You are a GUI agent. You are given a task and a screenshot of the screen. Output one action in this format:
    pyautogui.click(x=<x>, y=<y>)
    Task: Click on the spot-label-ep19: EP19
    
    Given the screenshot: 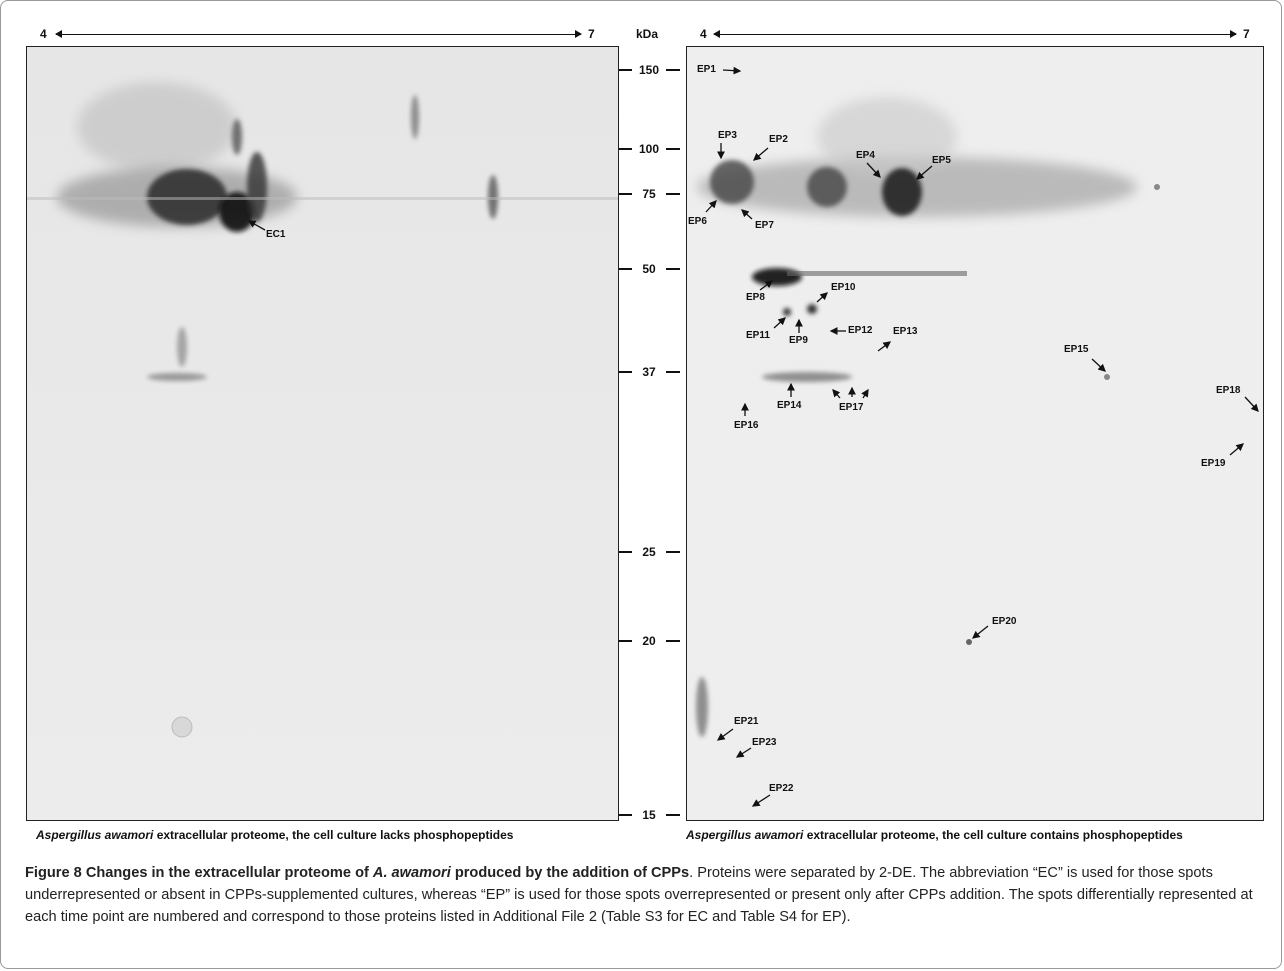 What is the action you would take?
    pyautogui.click(x=1213, y=463)
    